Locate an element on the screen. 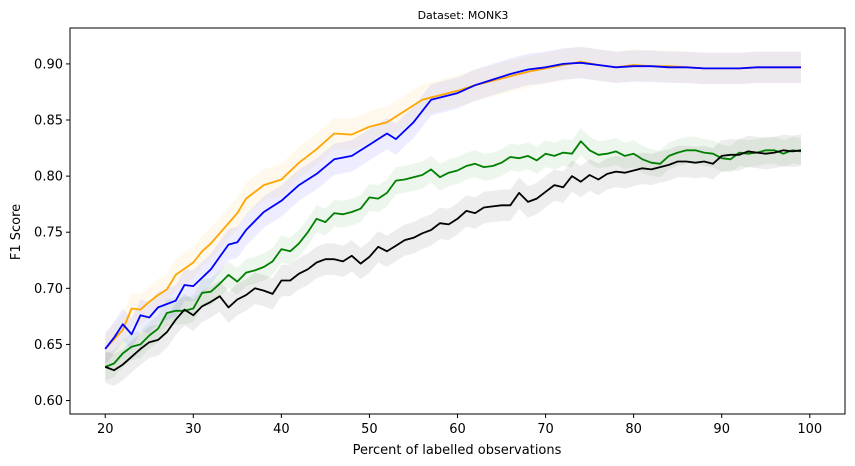 This screenshot has width=855, height=466. x-axis-ticks: 20 30 40 50 60 70 80 90 100 is located at coordinates (459, 425).